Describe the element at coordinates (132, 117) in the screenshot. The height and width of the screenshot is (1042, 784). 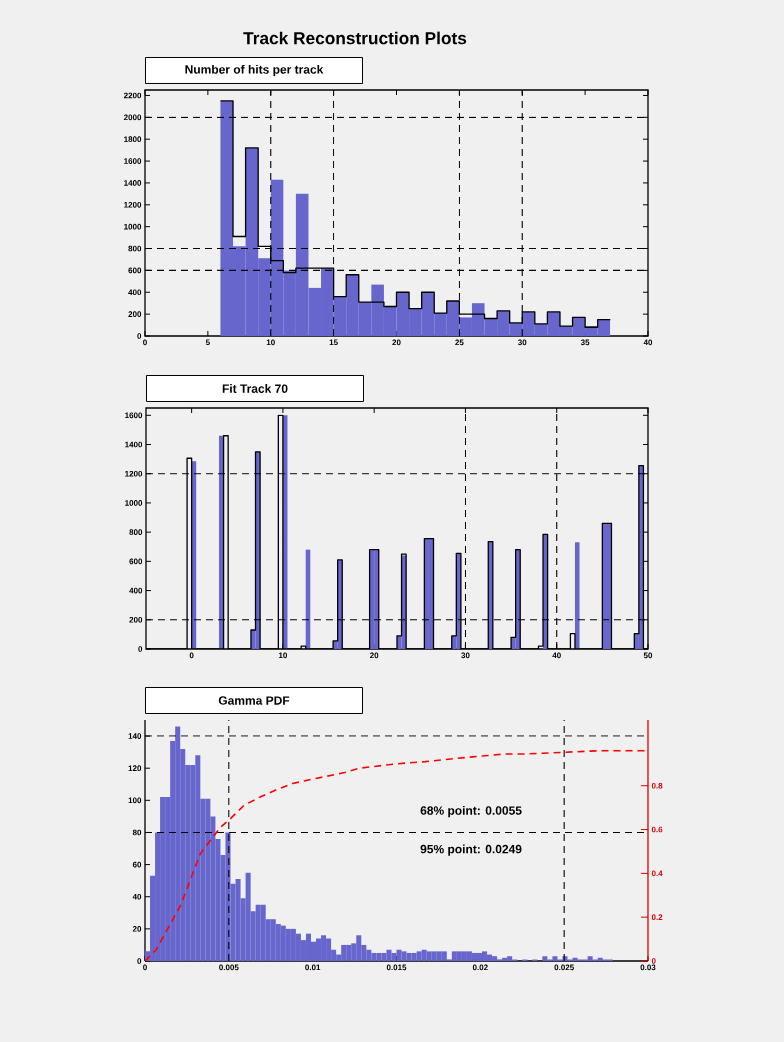
I see `y-tick-label: 2000` at that location.